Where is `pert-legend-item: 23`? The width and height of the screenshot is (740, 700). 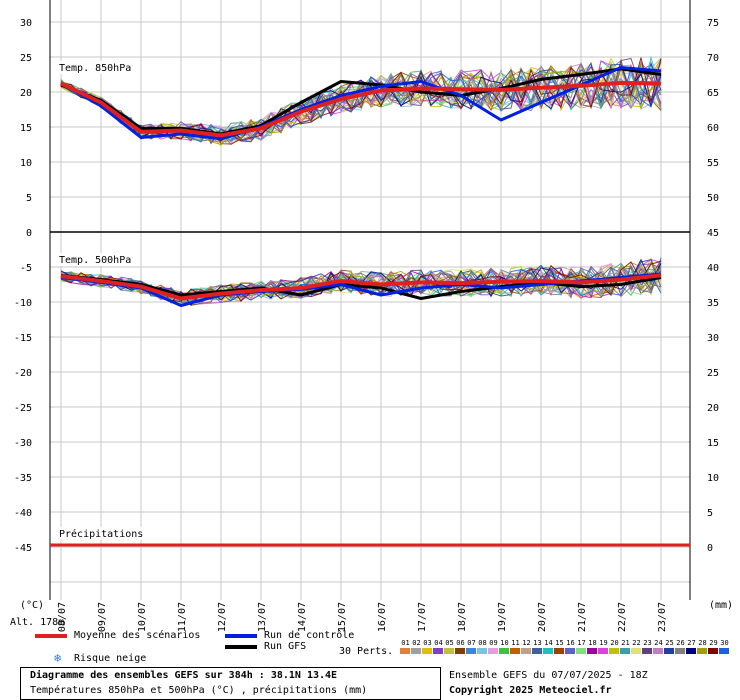 pert-legend-item: 23 is located at coordinates (647, 646).